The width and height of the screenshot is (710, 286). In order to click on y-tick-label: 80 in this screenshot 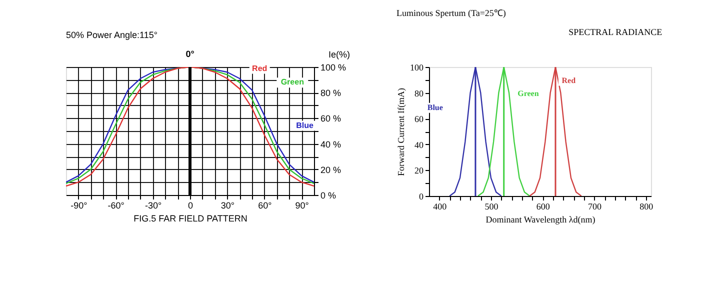, I will do `click(419, 93)`.